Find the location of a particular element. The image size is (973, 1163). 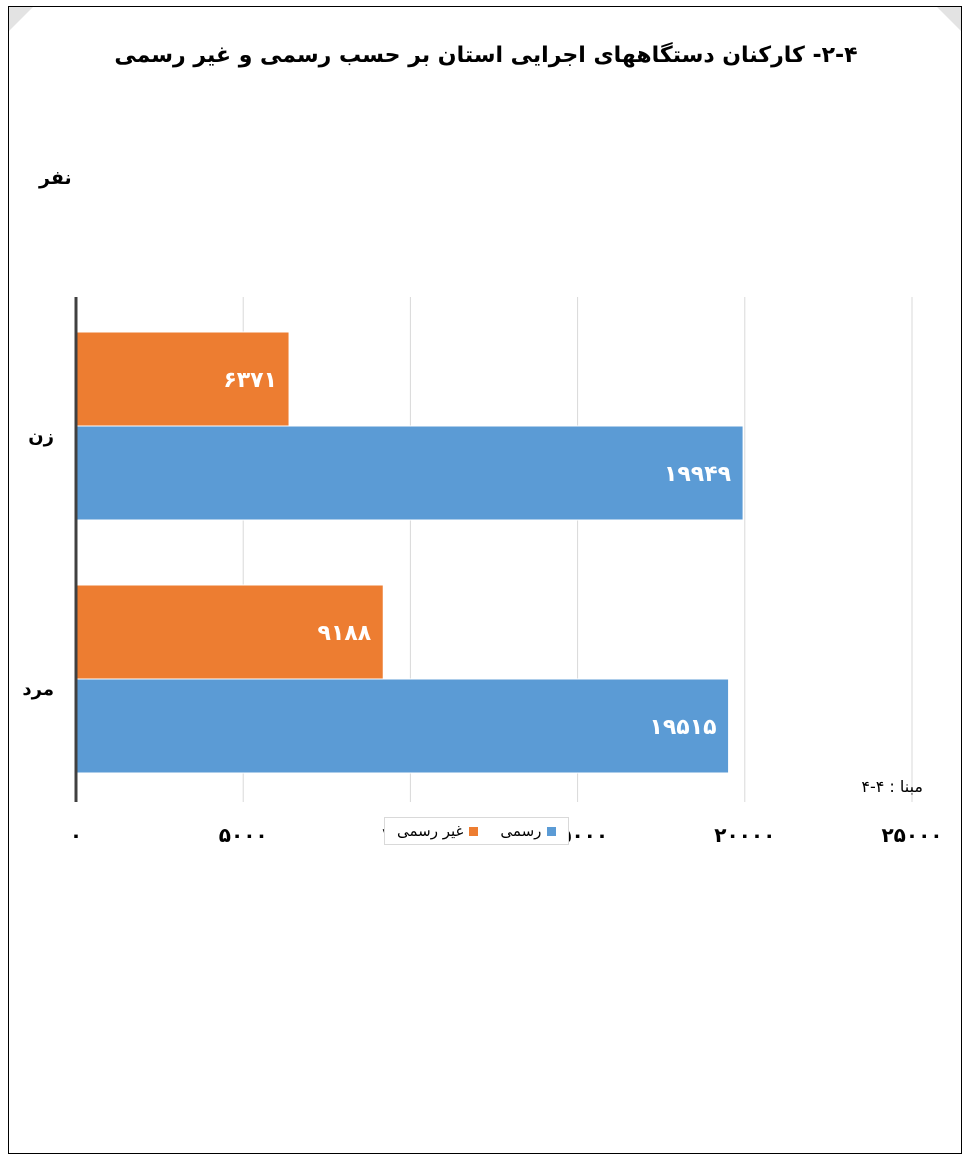

data-label: ۹۱۸۸ is located at coordinates (345, 633).